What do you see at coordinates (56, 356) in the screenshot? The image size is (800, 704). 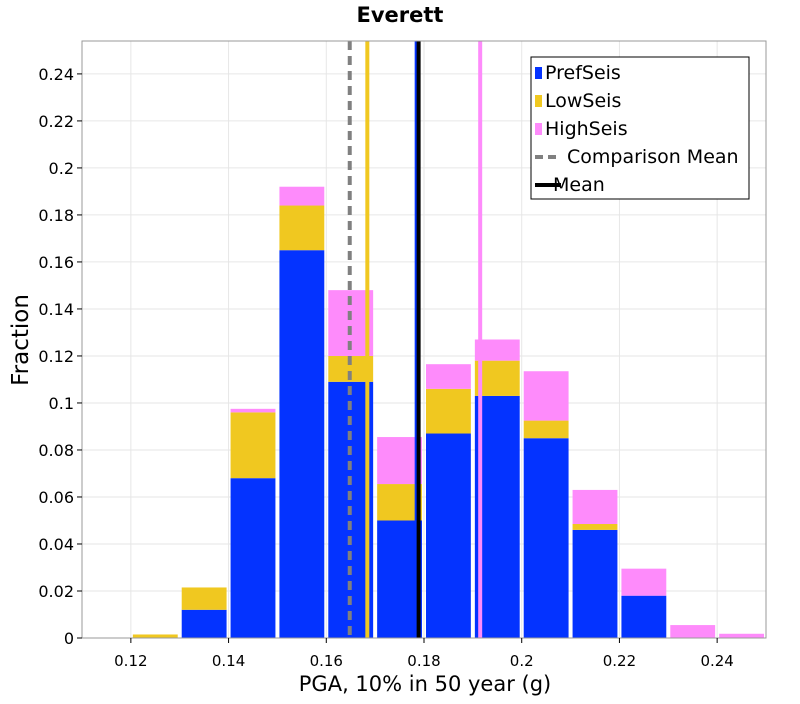 I see `y-tick-label: 0.12` at bounding box center [56, 356].